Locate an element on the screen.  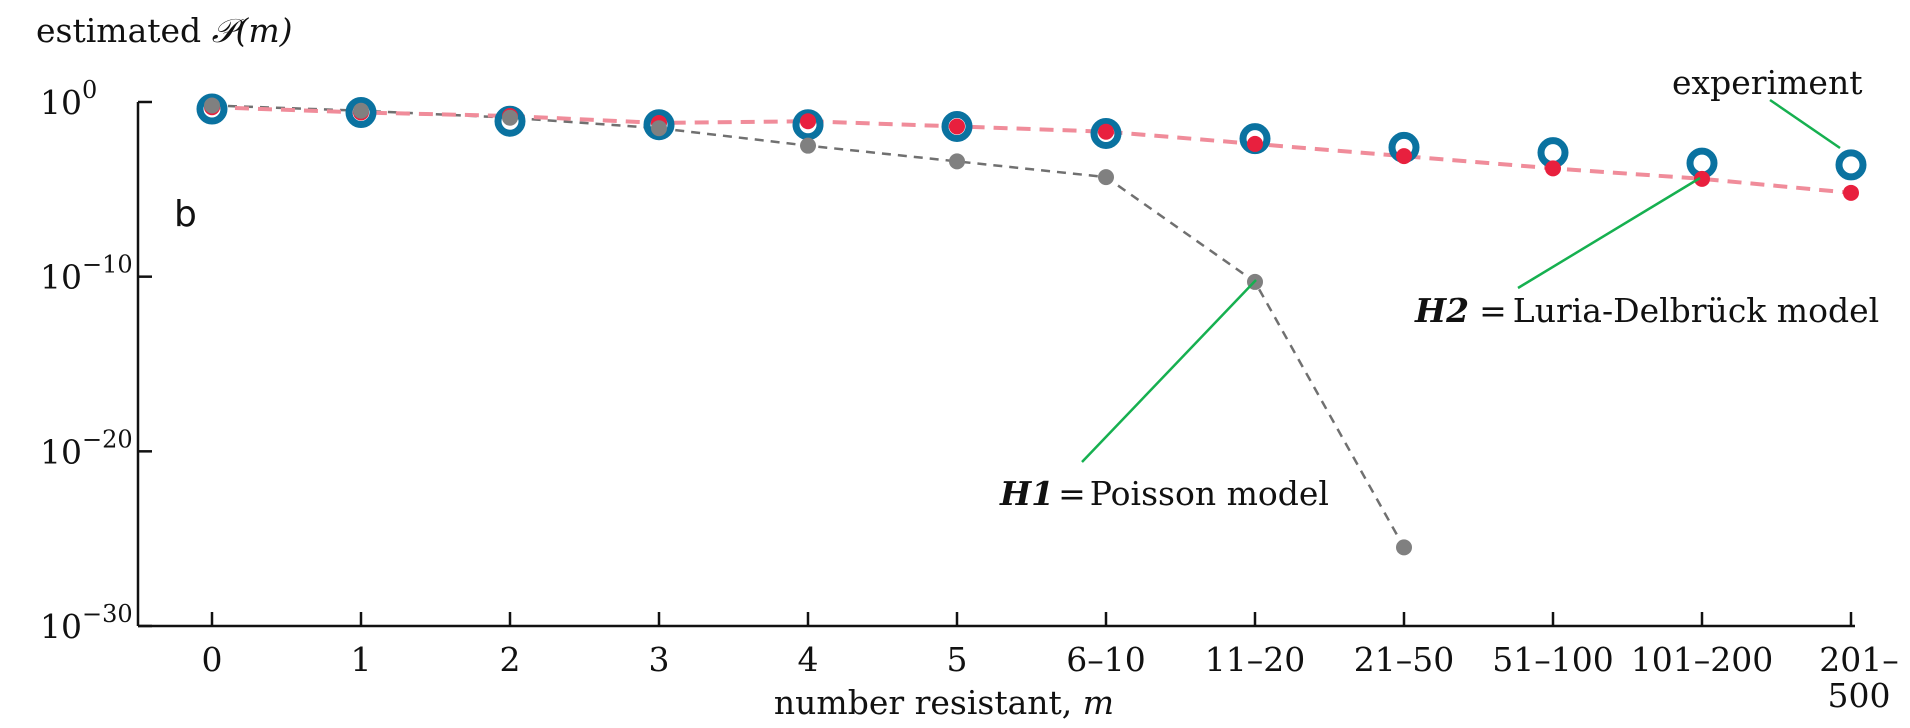
h2-series-line is located at coordinates (1031, 150).